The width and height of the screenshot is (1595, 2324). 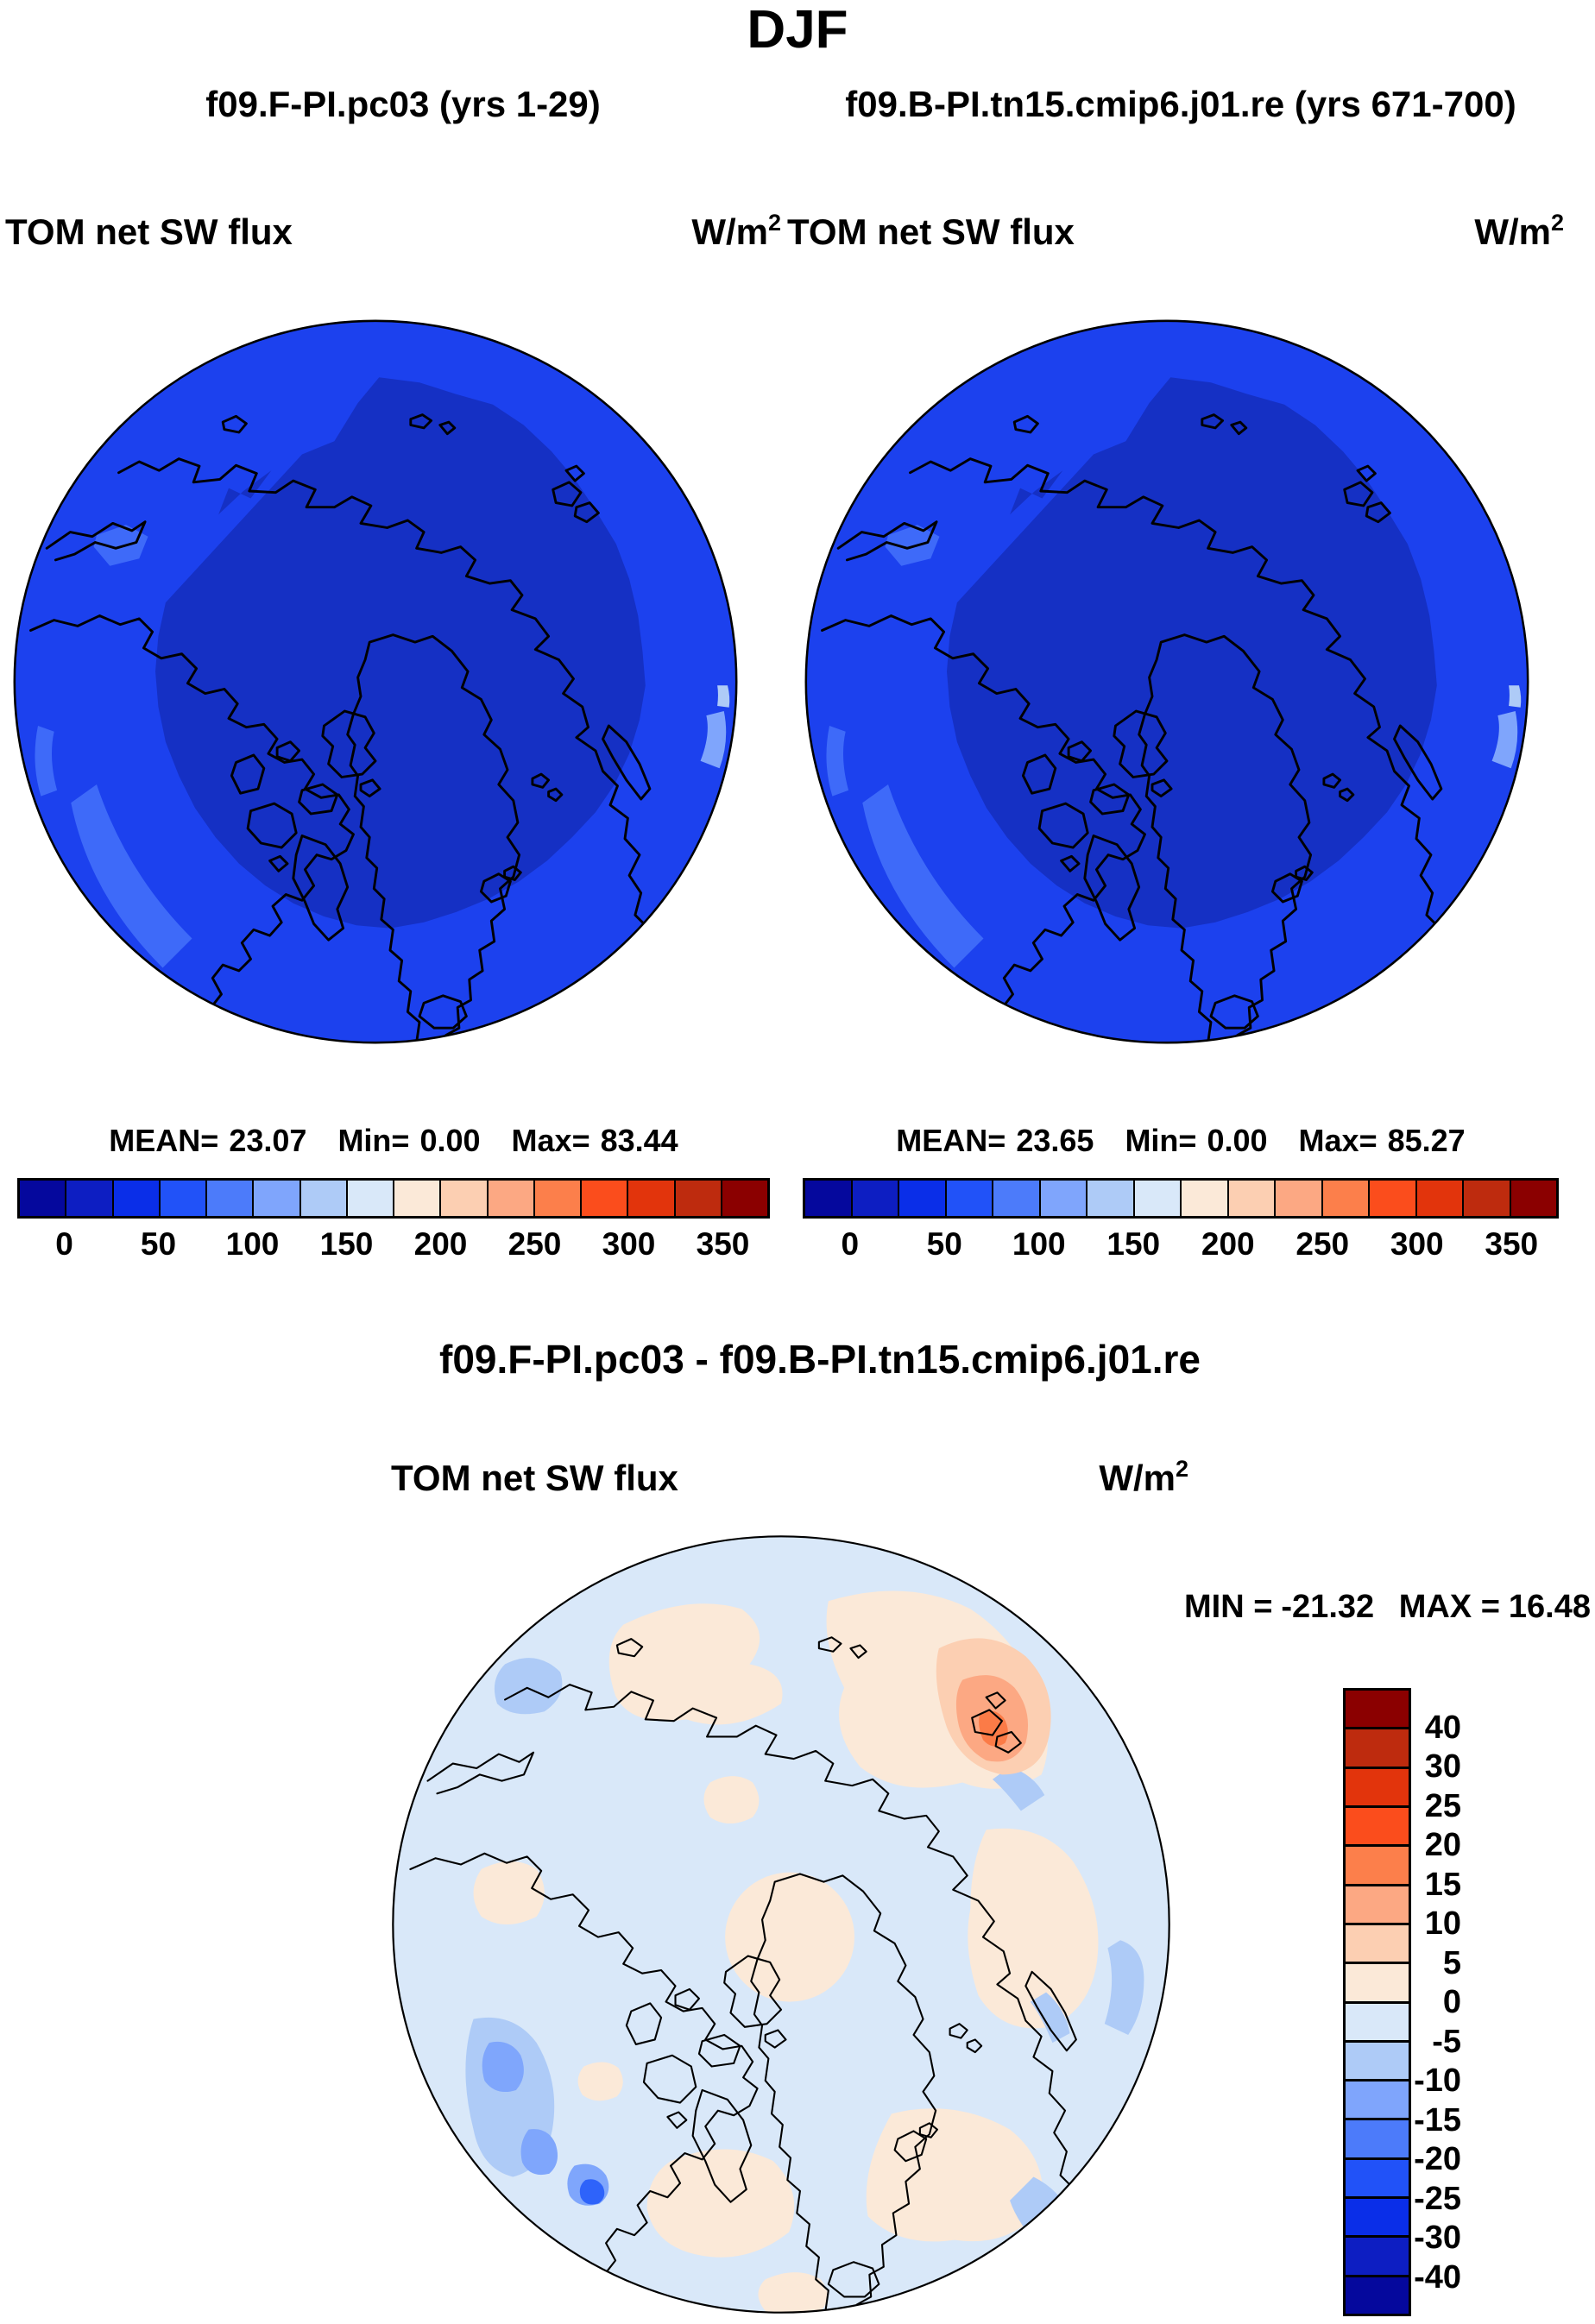 What do you see at coordinates (1443, 1806) in the screenshot?
I see `colorbar-tick-label: 25` at bounding box center [1443, 1806].